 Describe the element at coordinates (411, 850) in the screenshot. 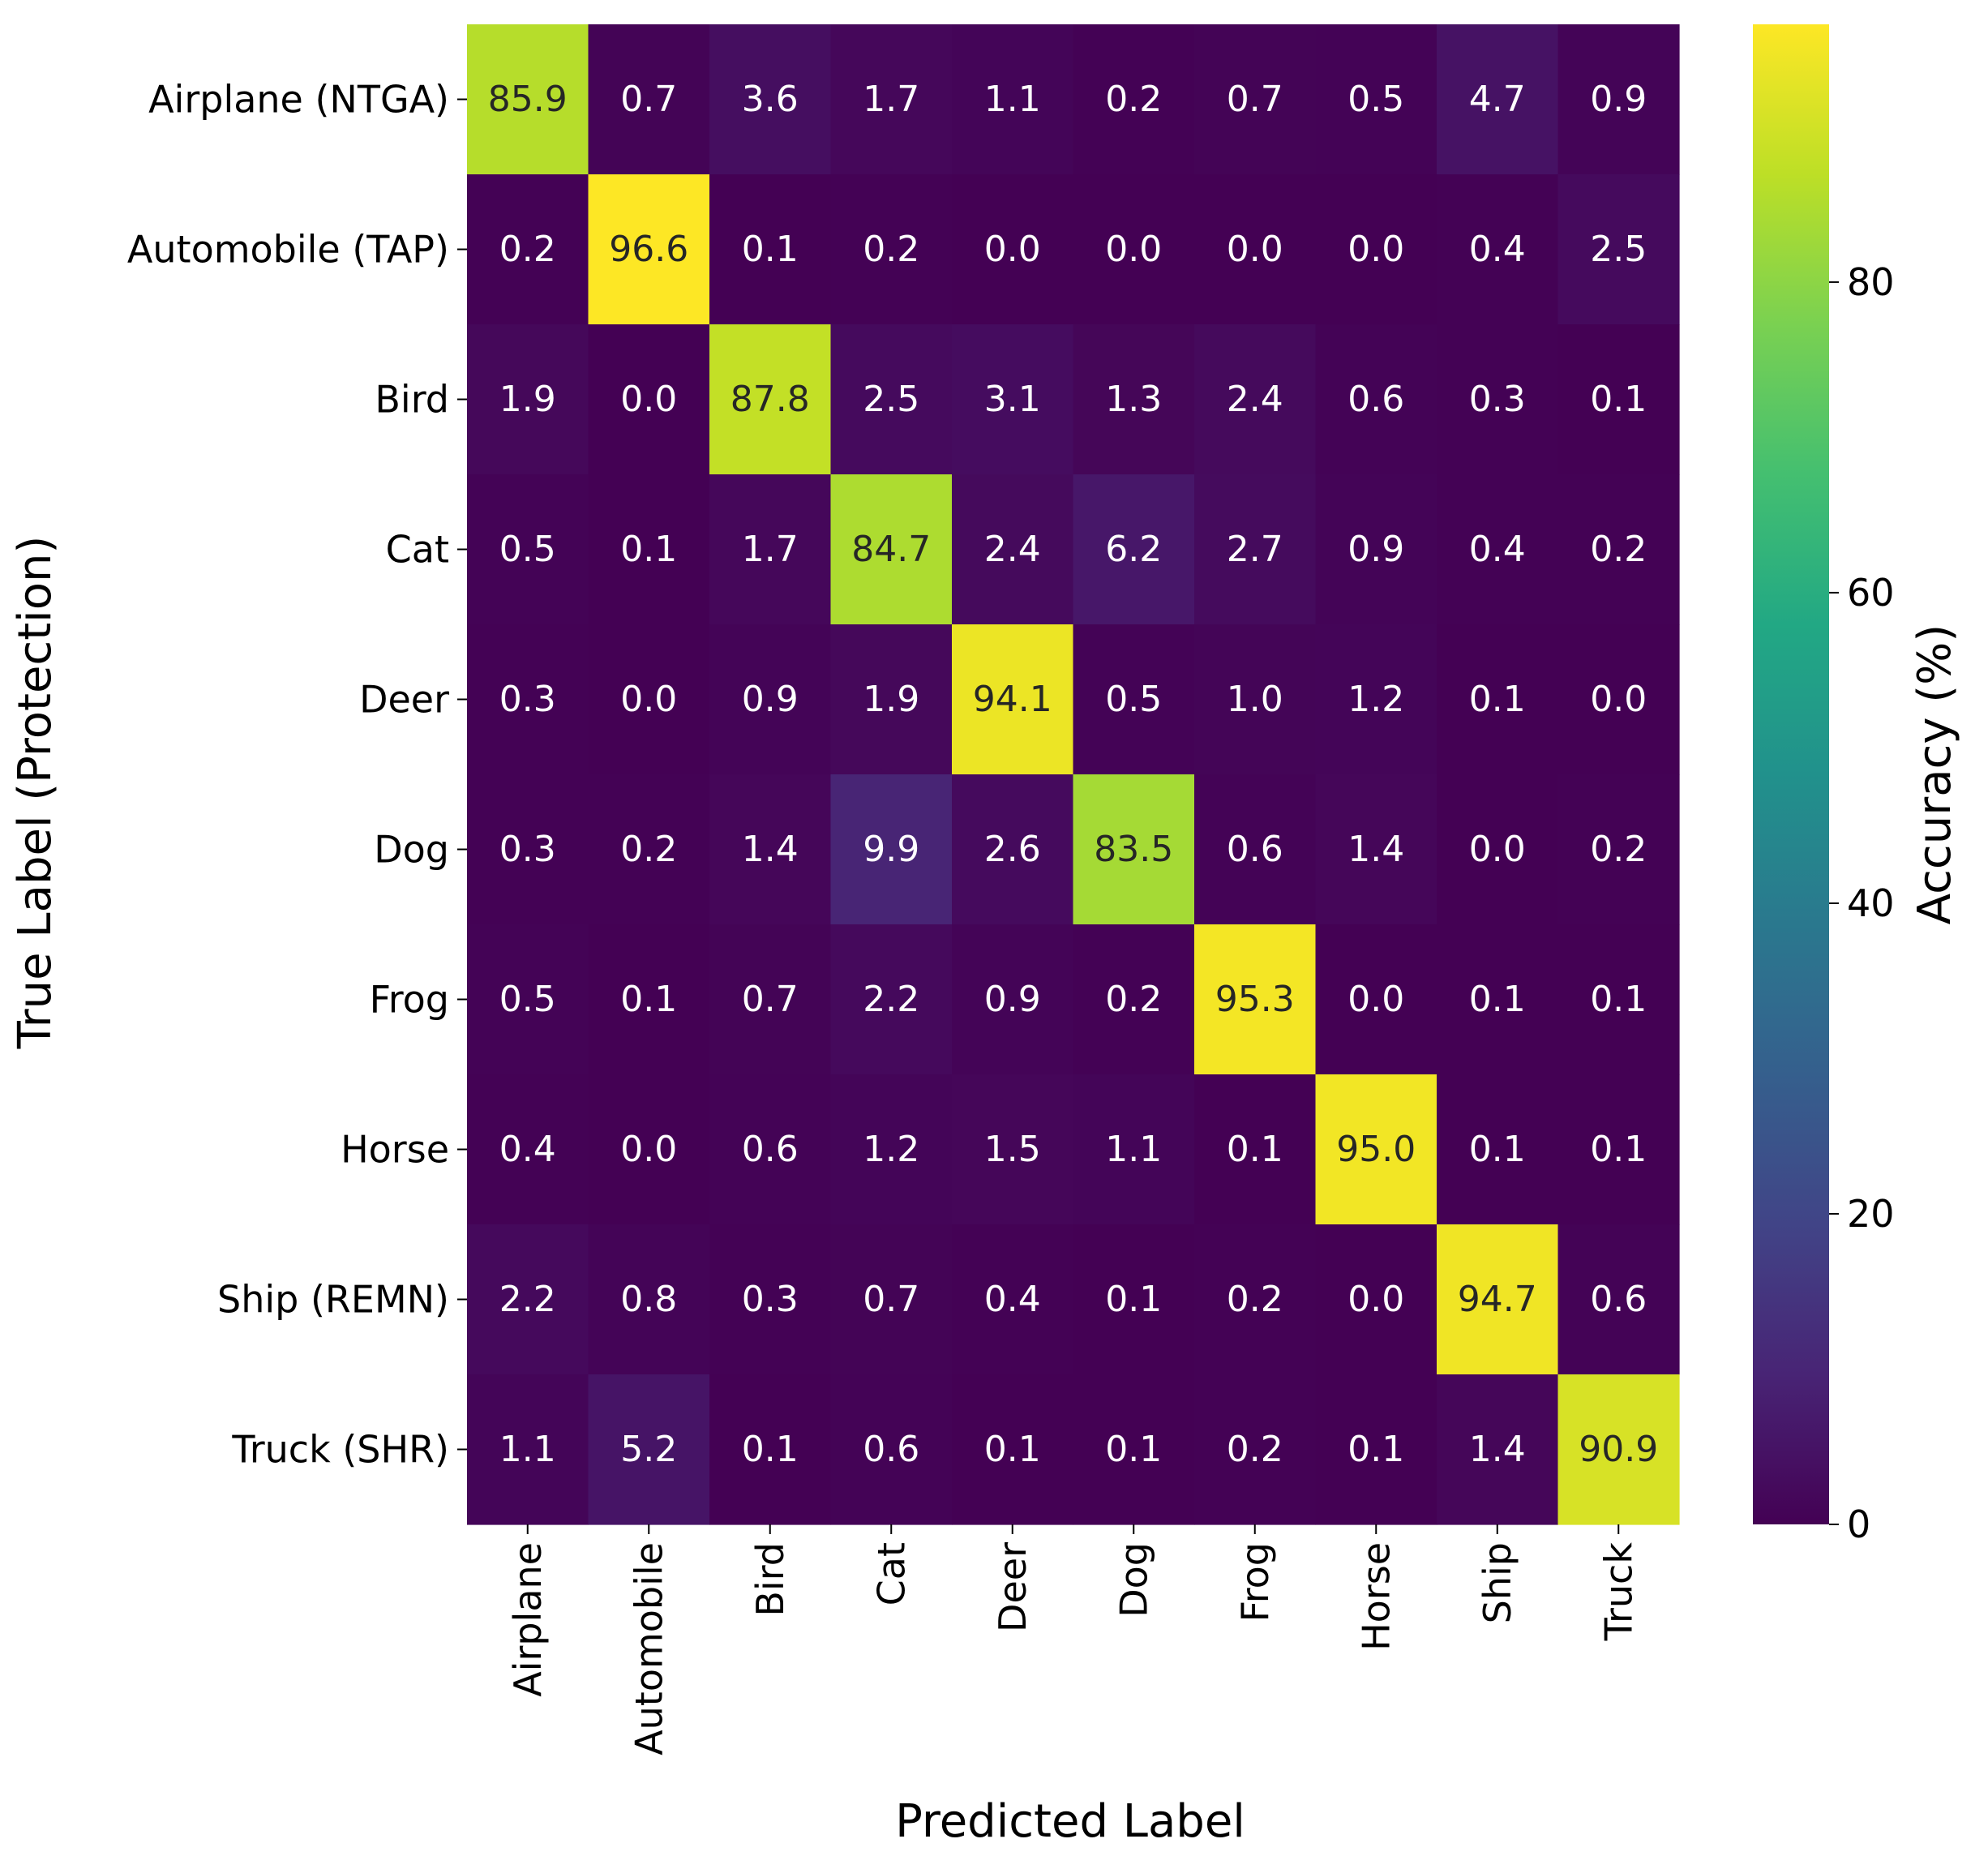

I see `y-tick-label: Dog` at that location.